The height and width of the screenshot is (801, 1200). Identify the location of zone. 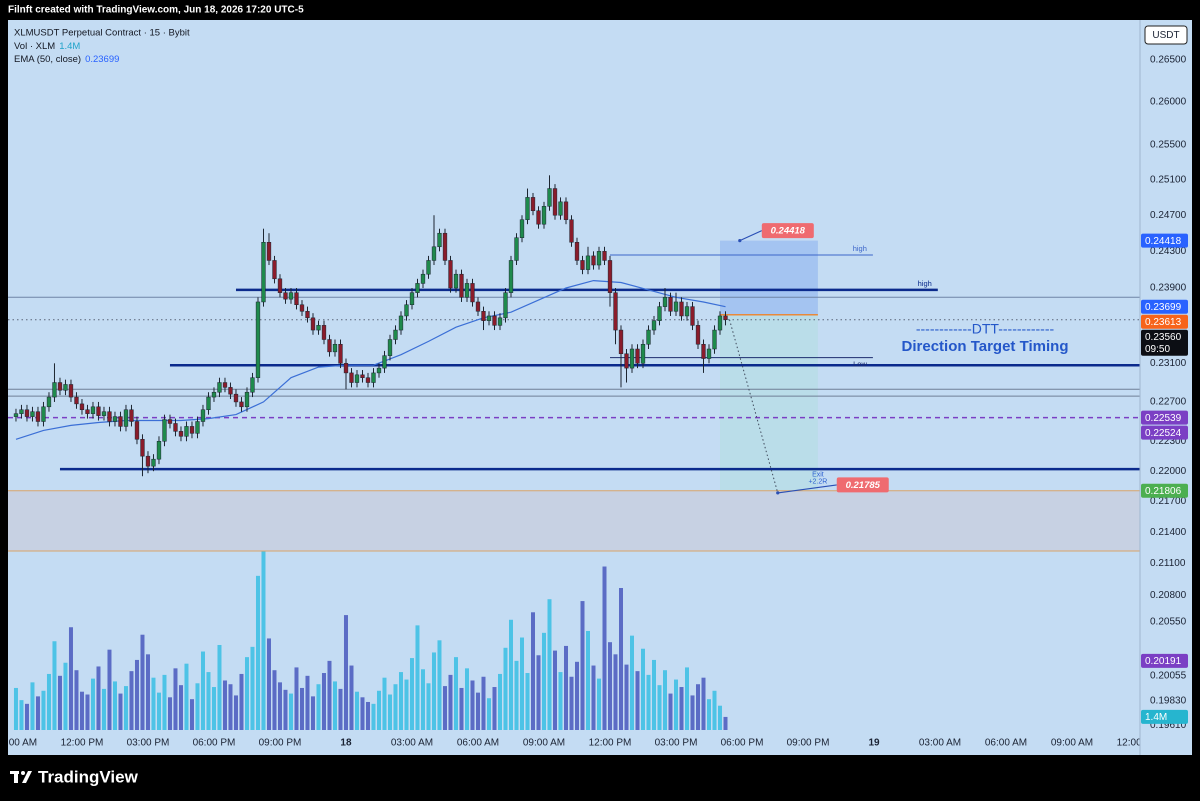
(574, 521).